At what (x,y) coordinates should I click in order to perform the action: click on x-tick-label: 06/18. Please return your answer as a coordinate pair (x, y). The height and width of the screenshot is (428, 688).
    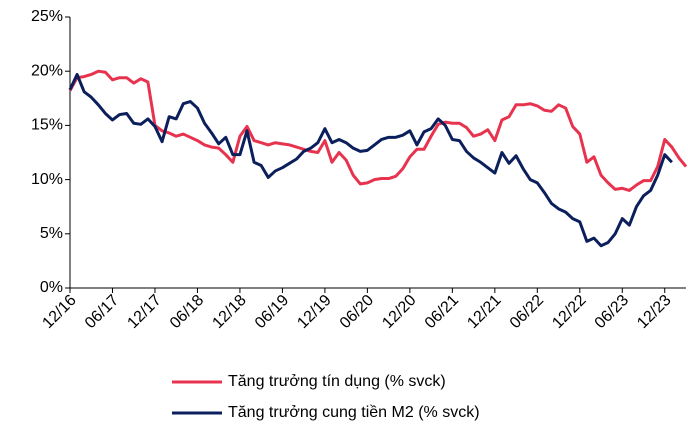
    Looking at the image, I should click on (187, 312).